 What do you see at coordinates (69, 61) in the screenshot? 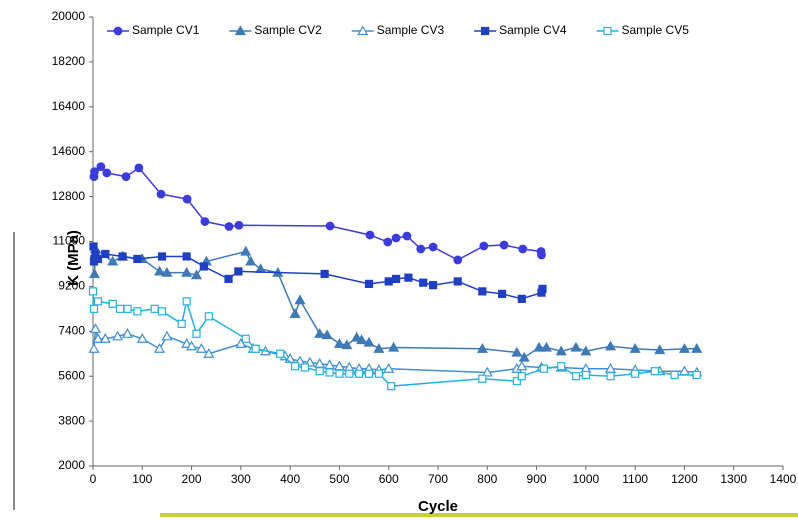
I see `y-tick-label: 18200` at bounding box center [69, 61].